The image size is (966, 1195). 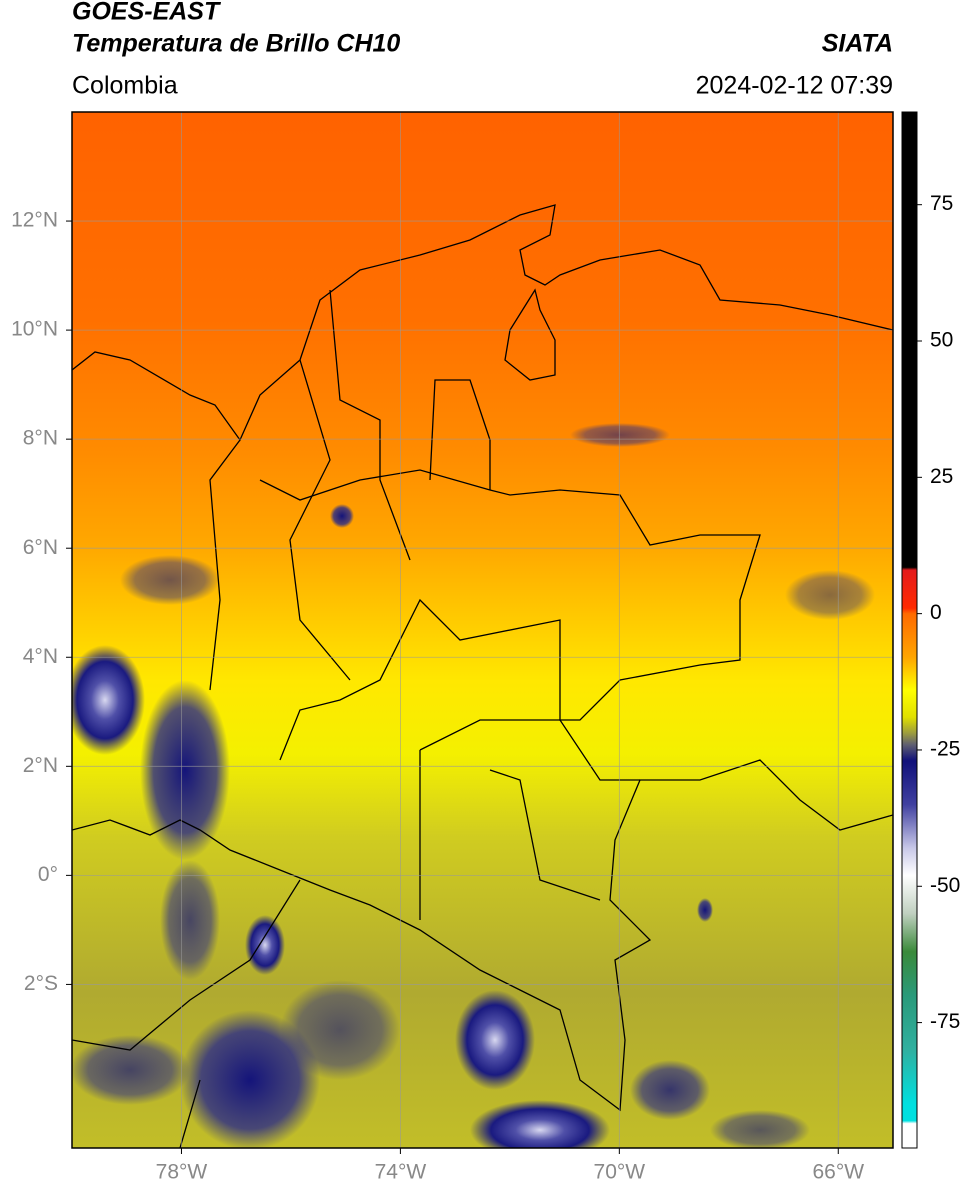 I want to click on x-tick-label: 66°W, so click(x=838, y=1172).